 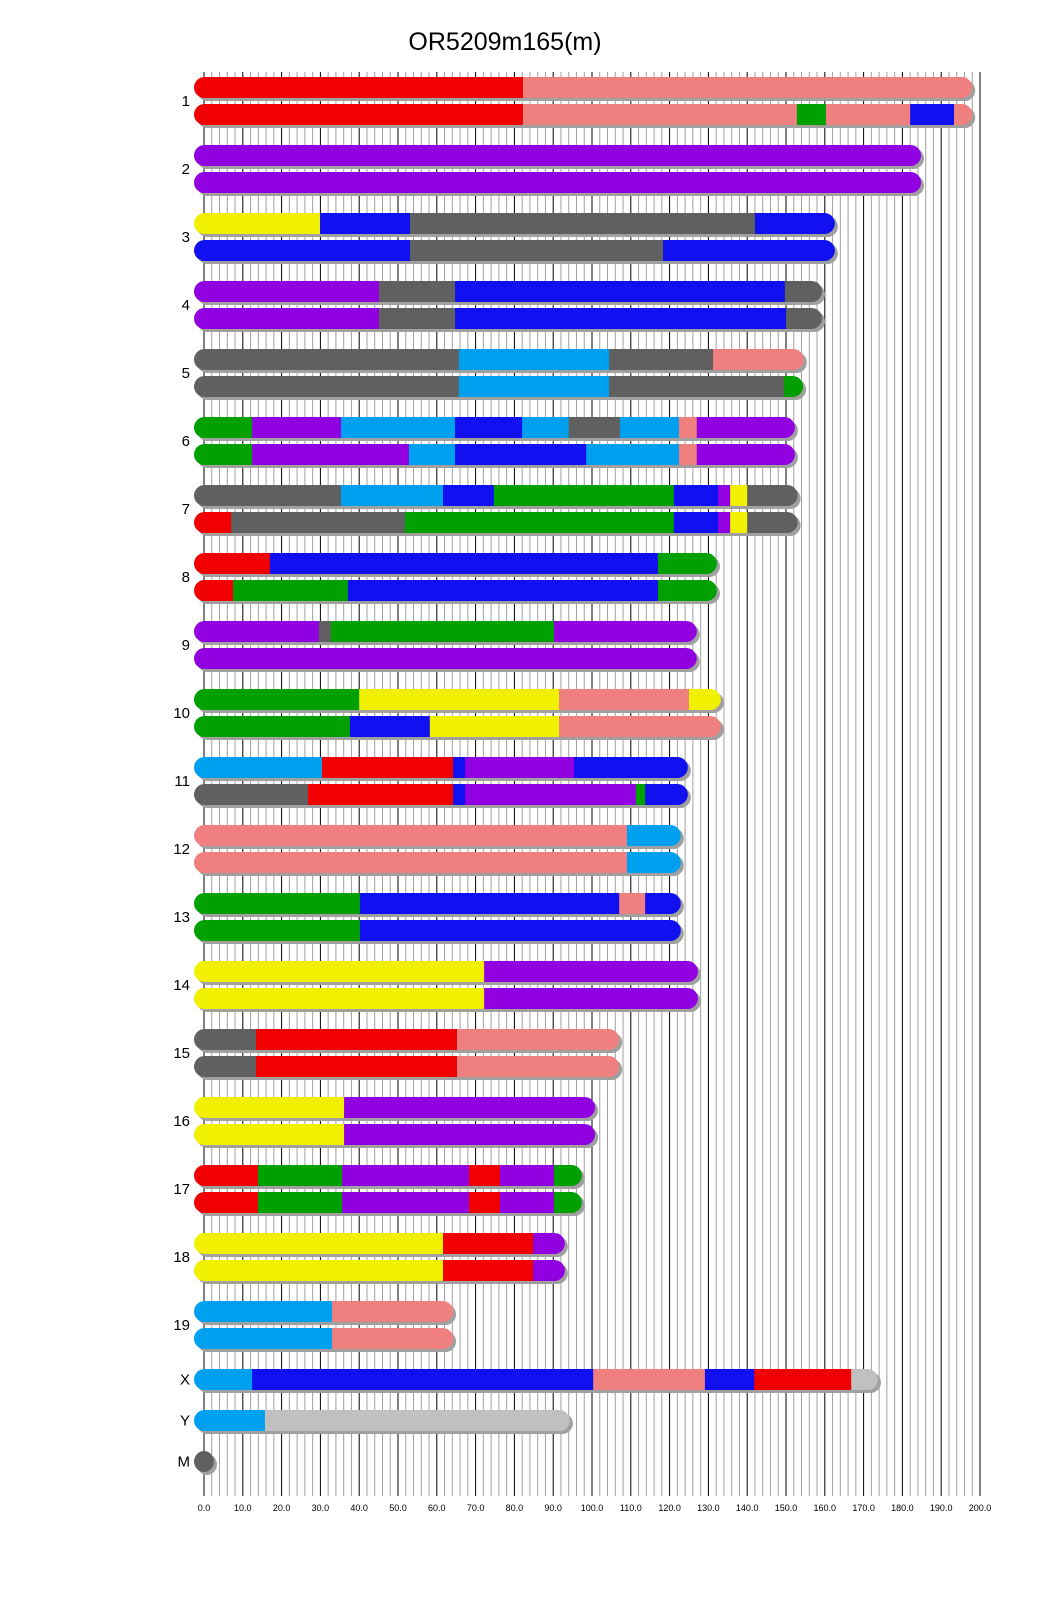 What do you see at coordinates (398, 1508) in the screenshot?
I see `x-tick-label: 50.0` at bounding box center [398, 1508].